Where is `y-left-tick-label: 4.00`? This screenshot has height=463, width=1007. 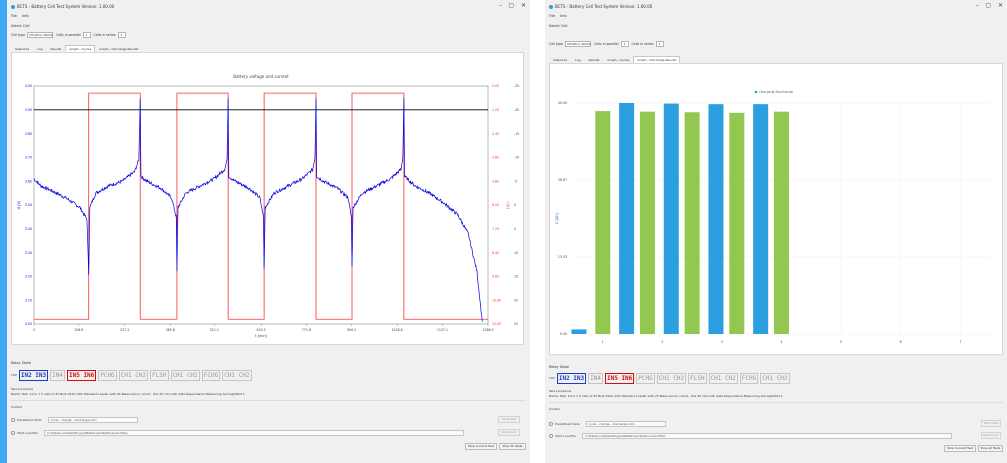
y-left-tick-label: 4.00 is located at coordinates (28, 86).